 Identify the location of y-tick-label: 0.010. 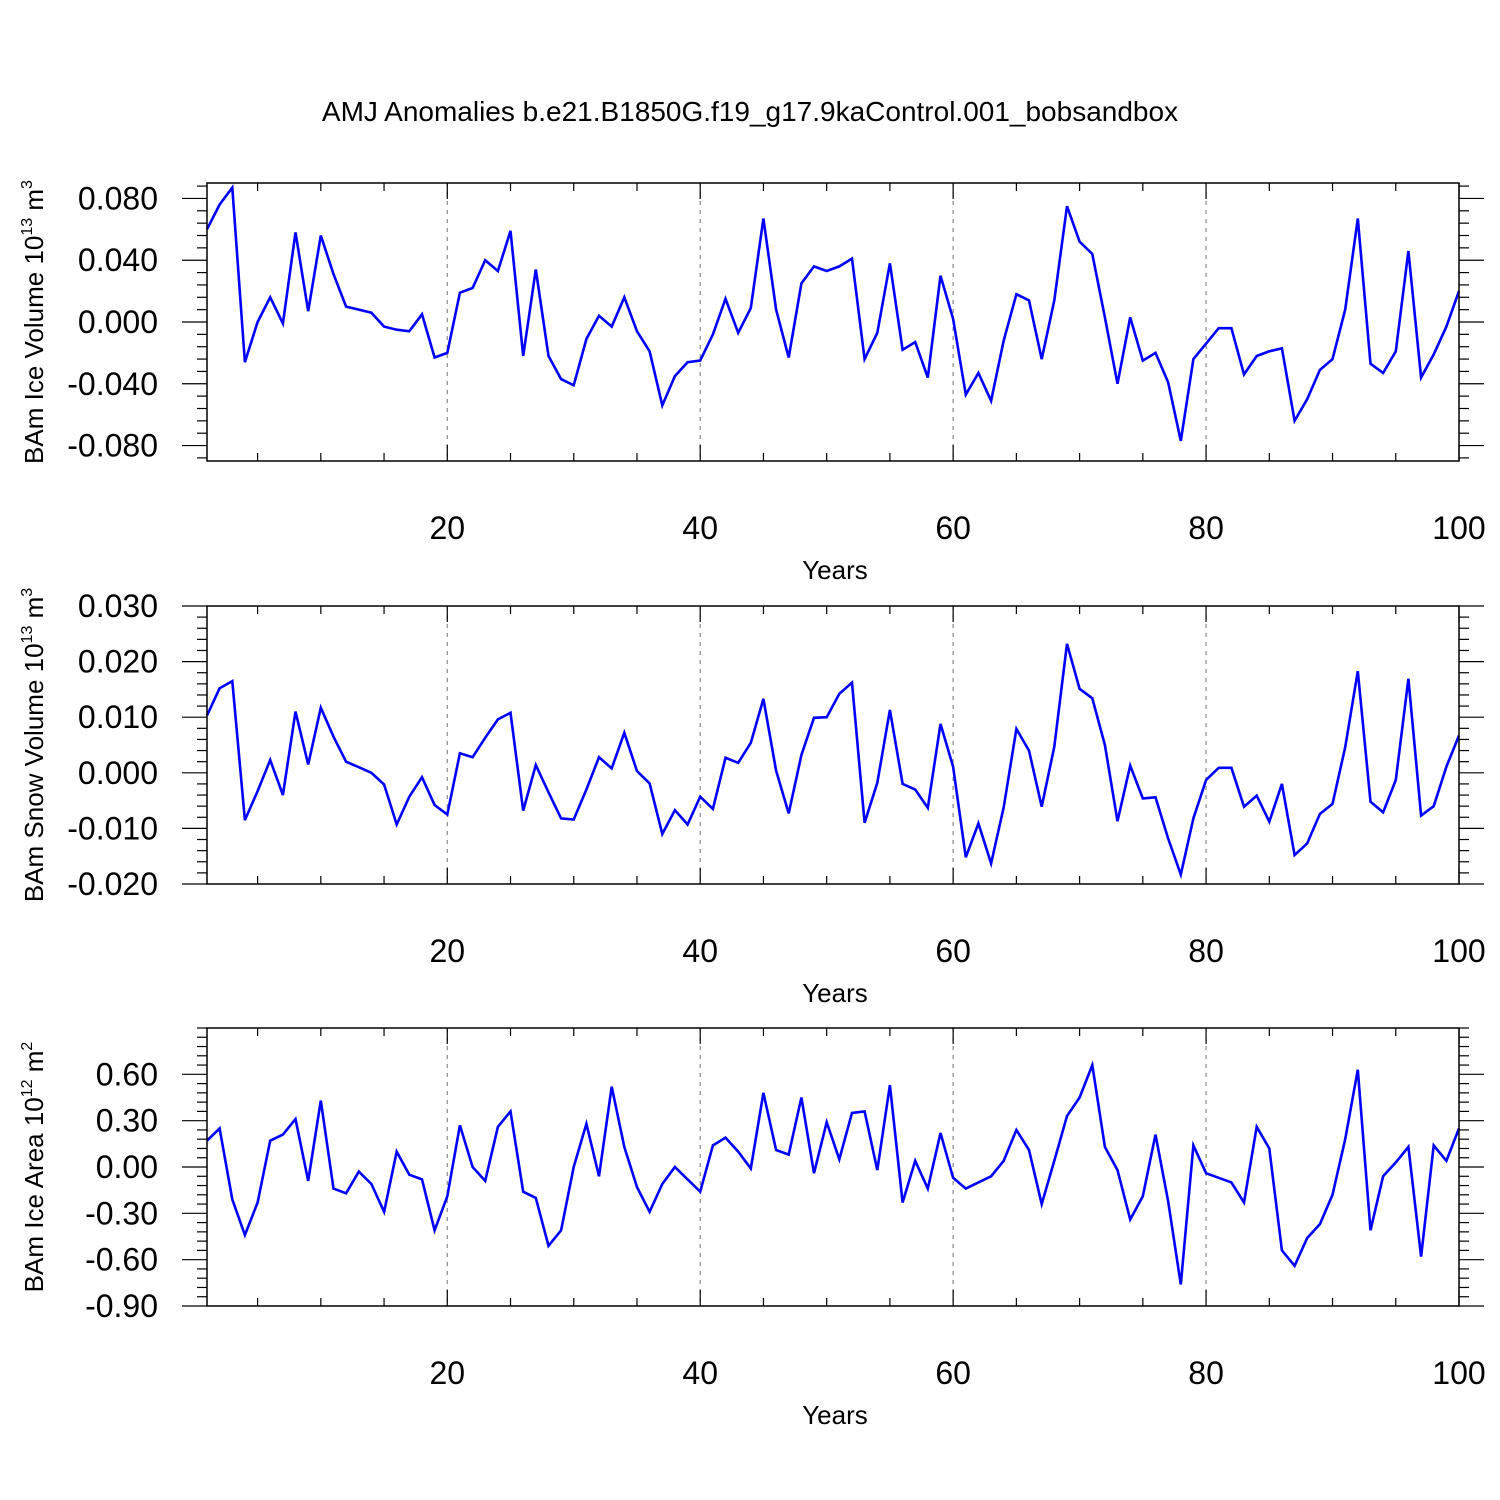
(118, 717).